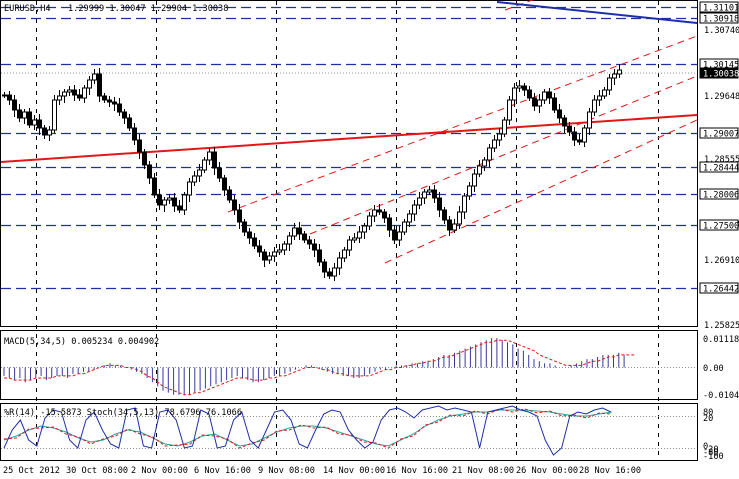 Image resolution: width=739 pixels, height=479 pixels. I want to click on macd-signal-line, so click(319, 367).